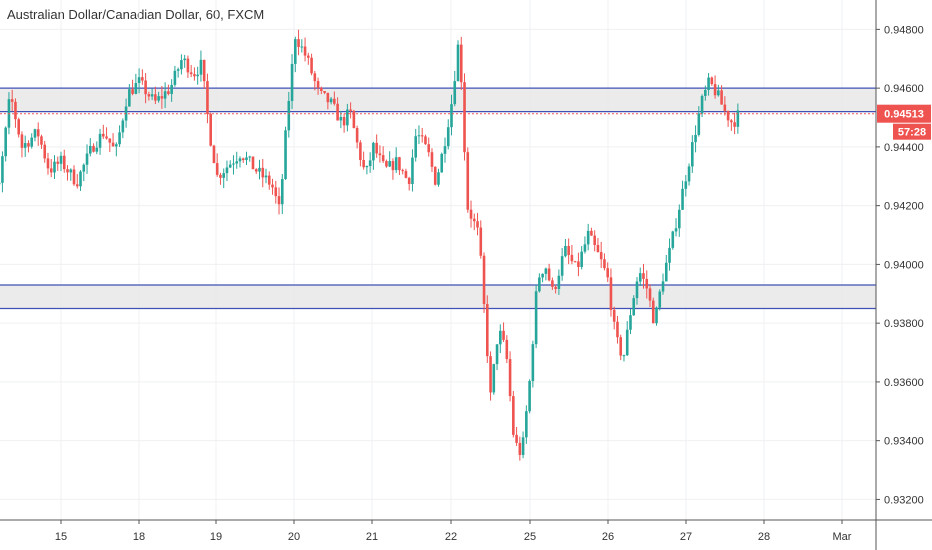 Image resolution: width=932 pixels, height=550 pixels. Describe the element at coordinates (451, 537) in the screenshot. I see `x-tick-label: 22` at that location.